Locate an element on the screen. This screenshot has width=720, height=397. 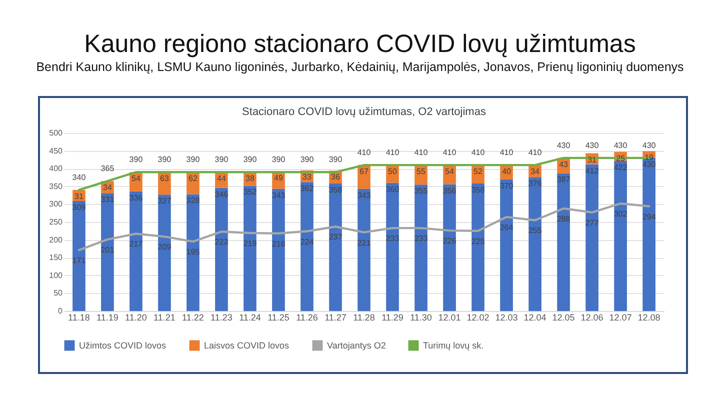
data-label: 209 is located at coordinates (165, 247).